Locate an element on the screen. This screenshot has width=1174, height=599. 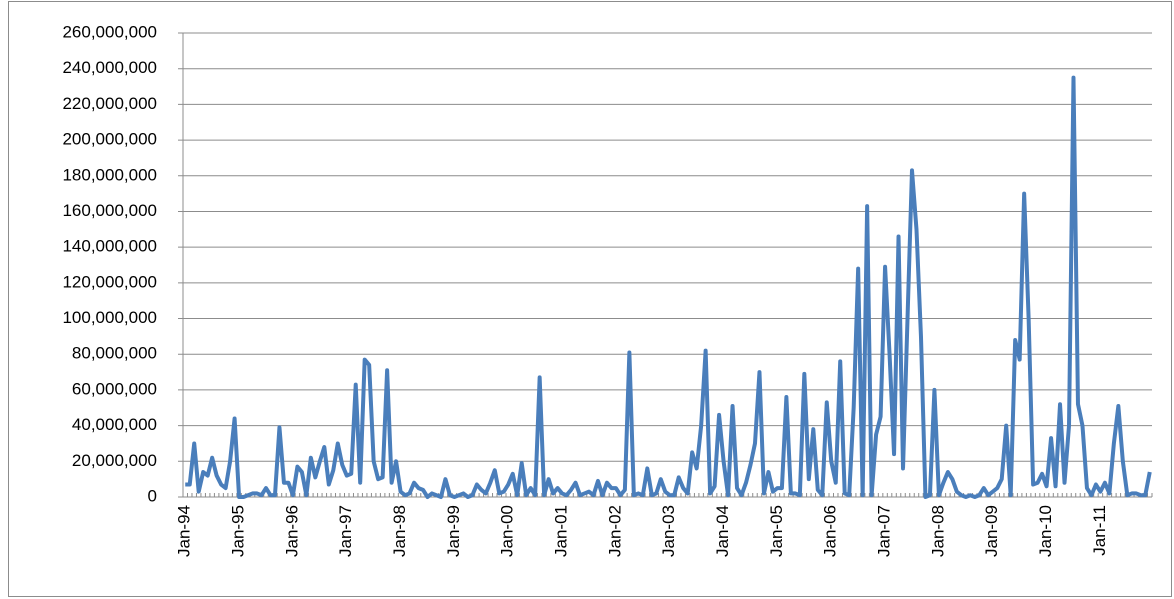
y-tick-label: 260,000,000 is located at coordinates (109, 31).